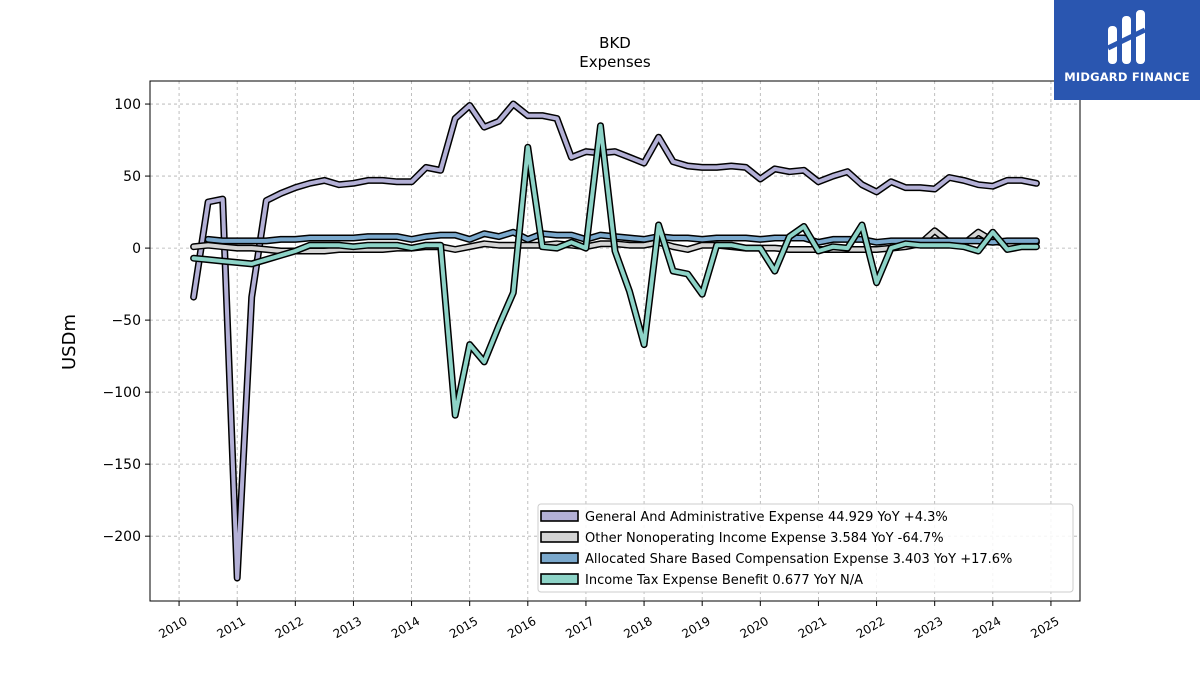  I want to click on y-axis-label: USDm, so click(69, 342).